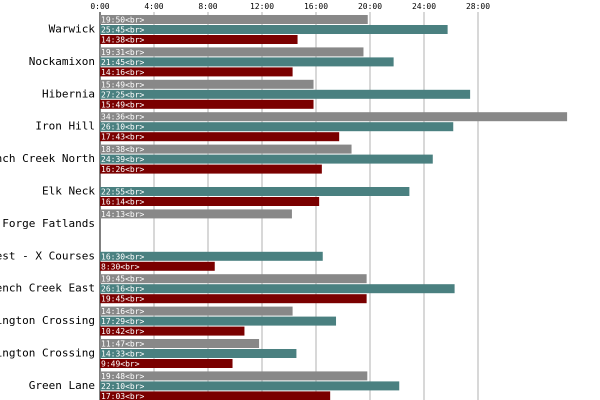 The image size is (600, 400). Describe the element at coordinates (123, 40) in the screenshot. I see `bar-value-label: 14:38<br>` at that location.